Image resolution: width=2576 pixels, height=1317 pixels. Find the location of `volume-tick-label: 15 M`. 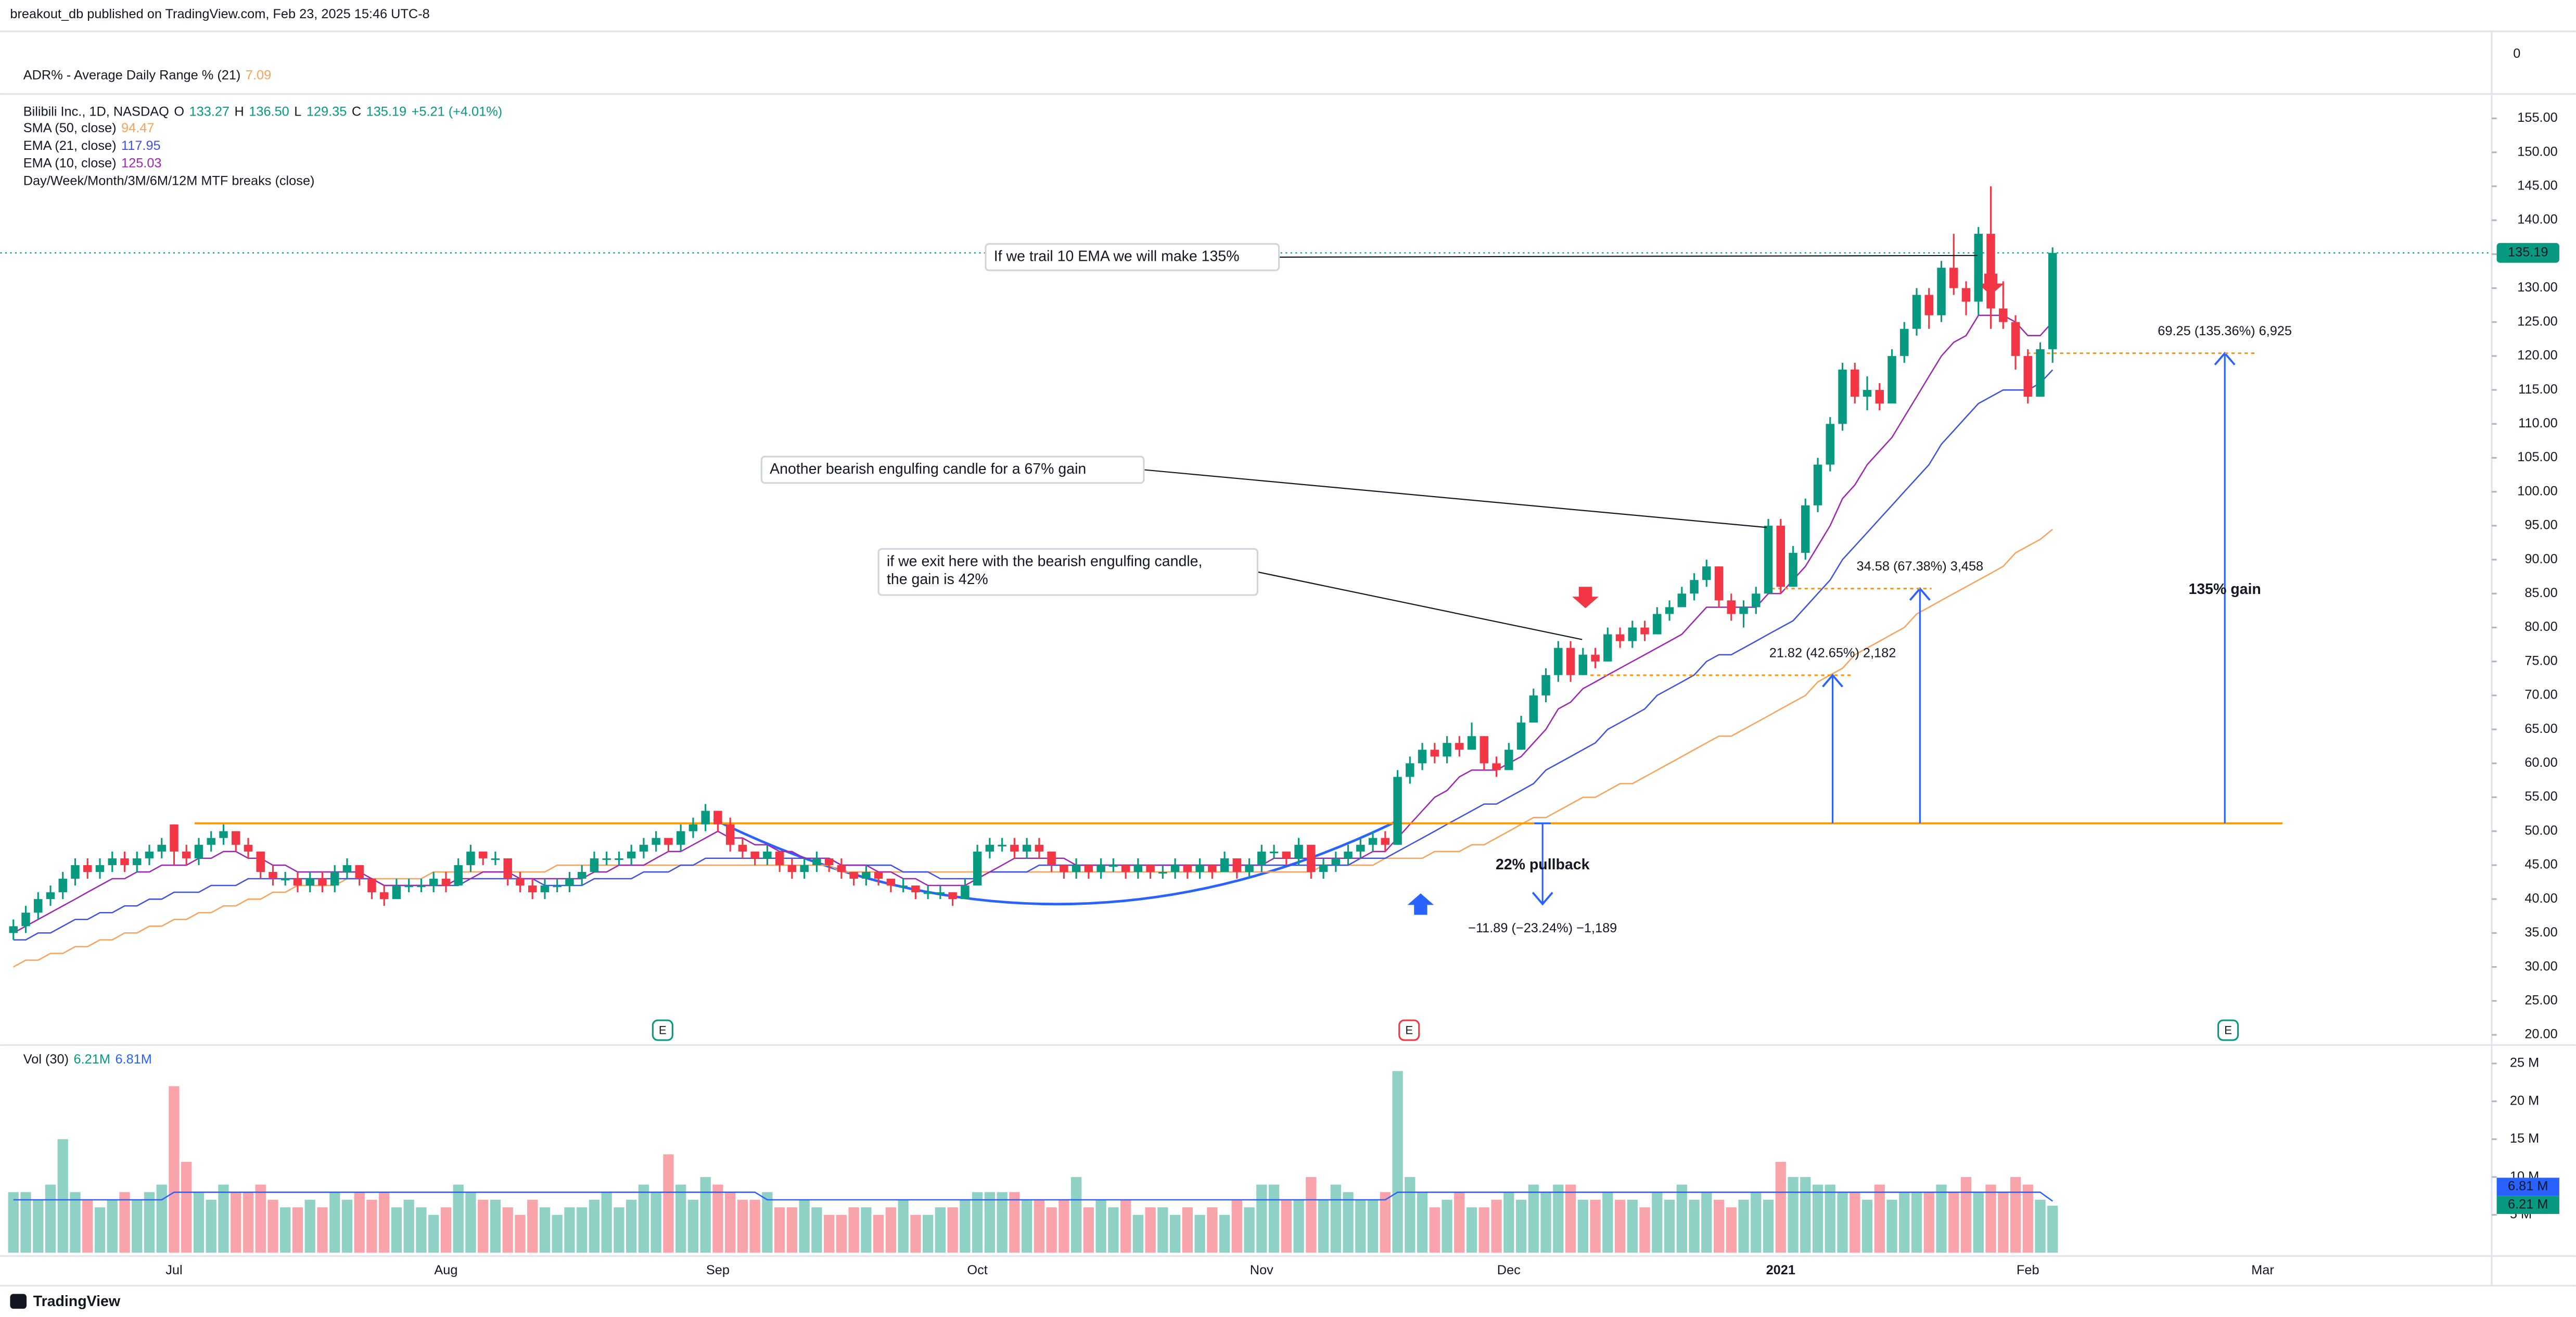

volume-tick-label: 15 M is located at coordinates (2524, 1138).